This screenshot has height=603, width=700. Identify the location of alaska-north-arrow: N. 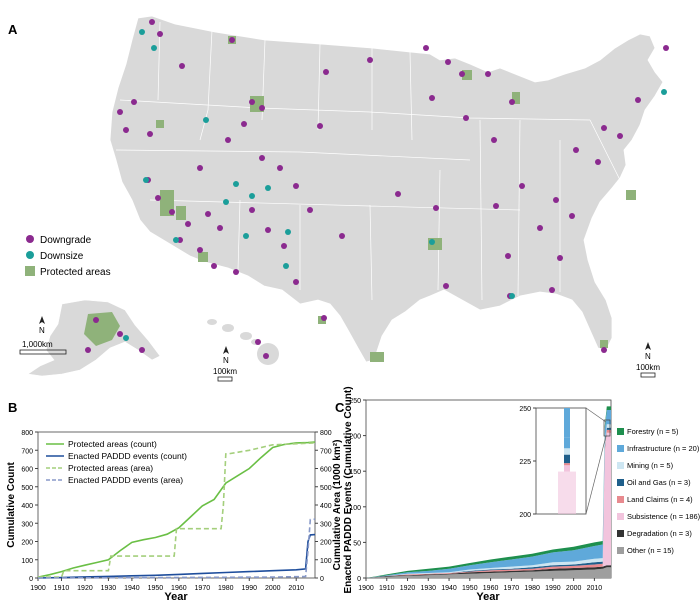
(42, 325).